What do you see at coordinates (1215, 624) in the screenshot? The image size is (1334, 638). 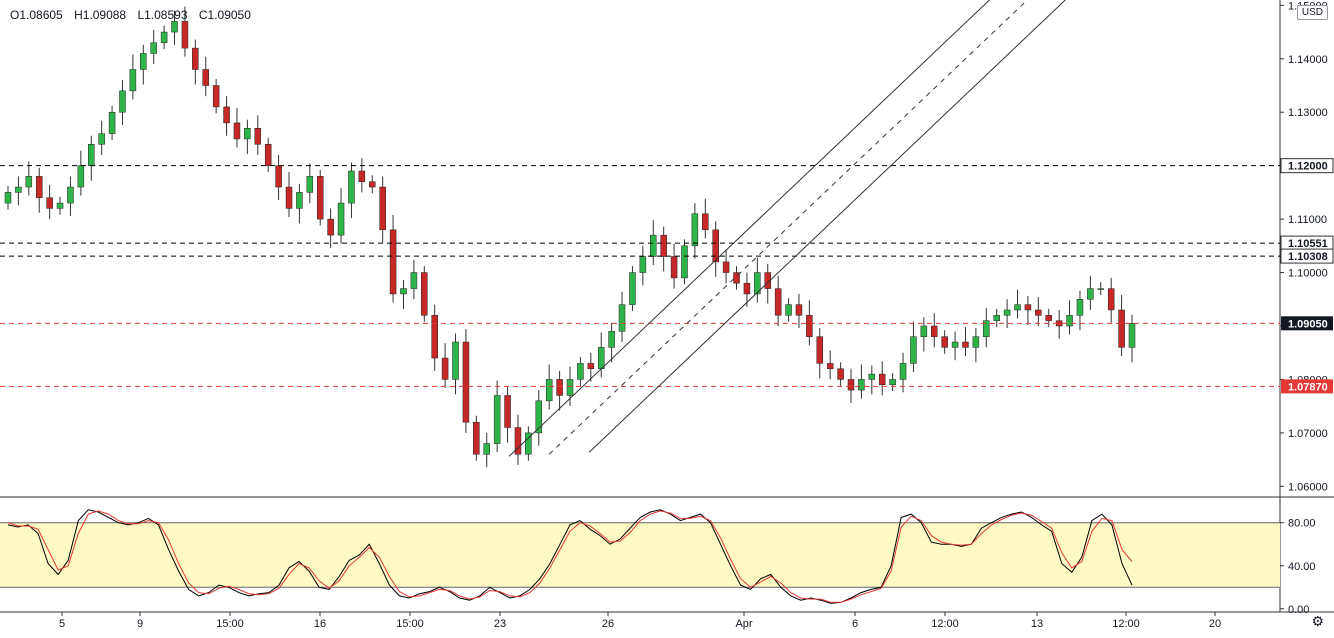 I see `time-tick-label: 20` at bounding box center [1215, 624].